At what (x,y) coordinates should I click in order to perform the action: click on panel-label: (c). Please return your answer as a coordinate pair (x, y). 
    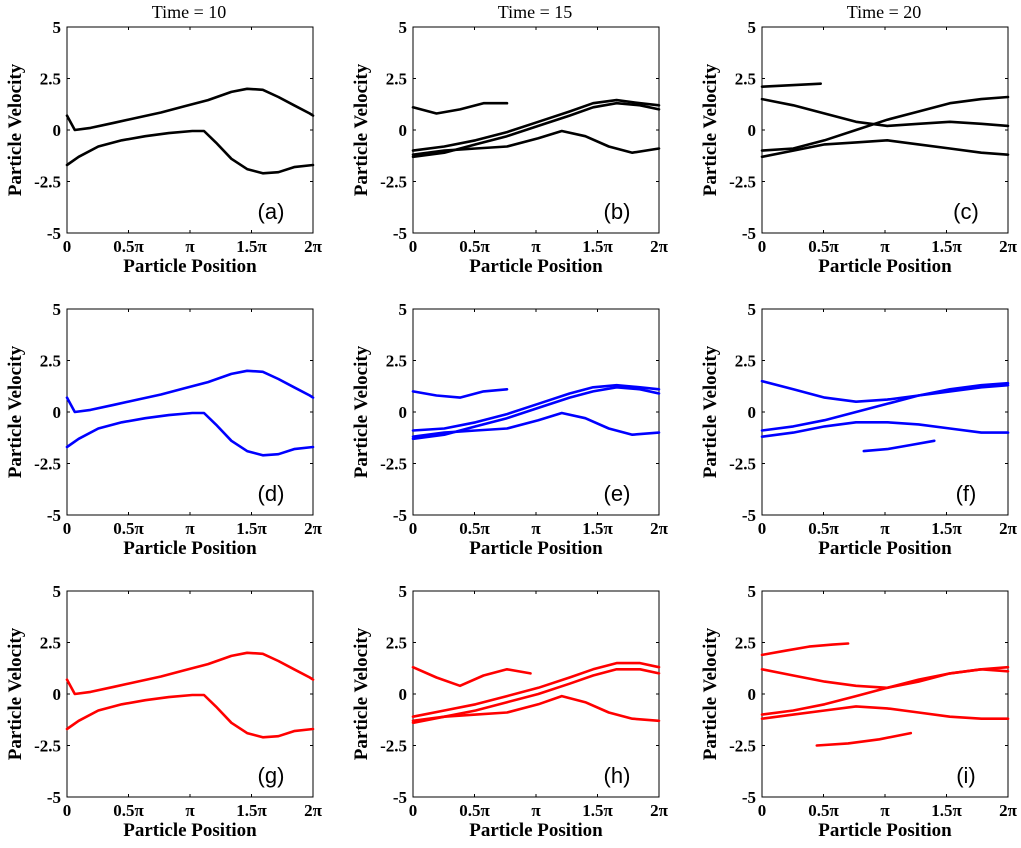
    Looking at the image, I should click on (966, 211).